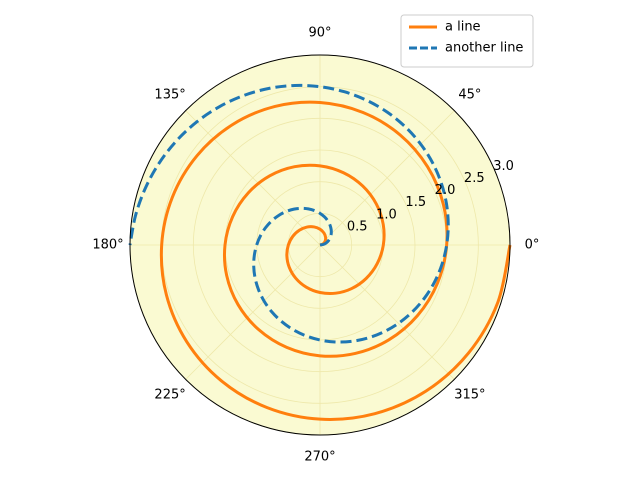  I want to click on theta-tick-label: 180°, so click(107, 245).